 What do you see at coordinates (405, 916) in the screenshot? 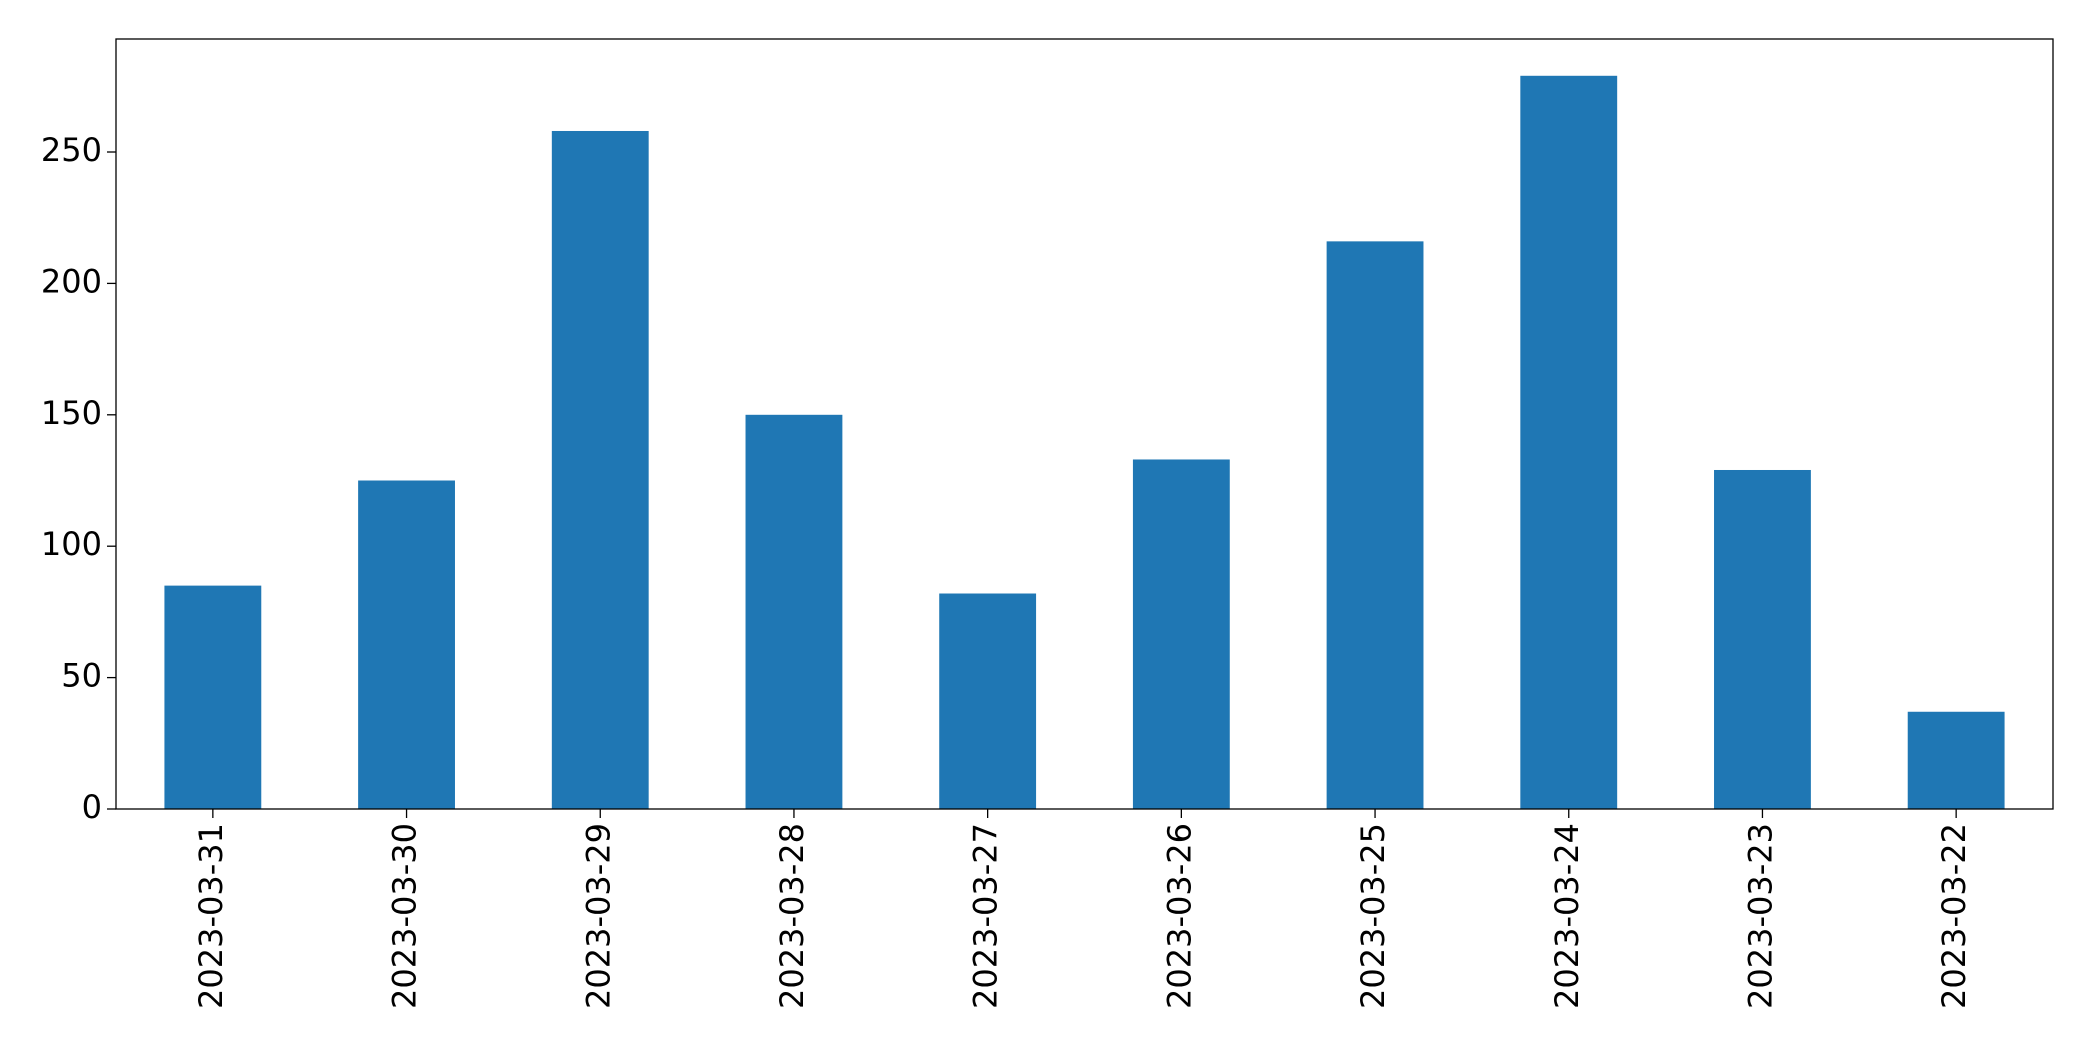
I see `x-tick-label: 2023-03-30` at bounding box center [405, 916].